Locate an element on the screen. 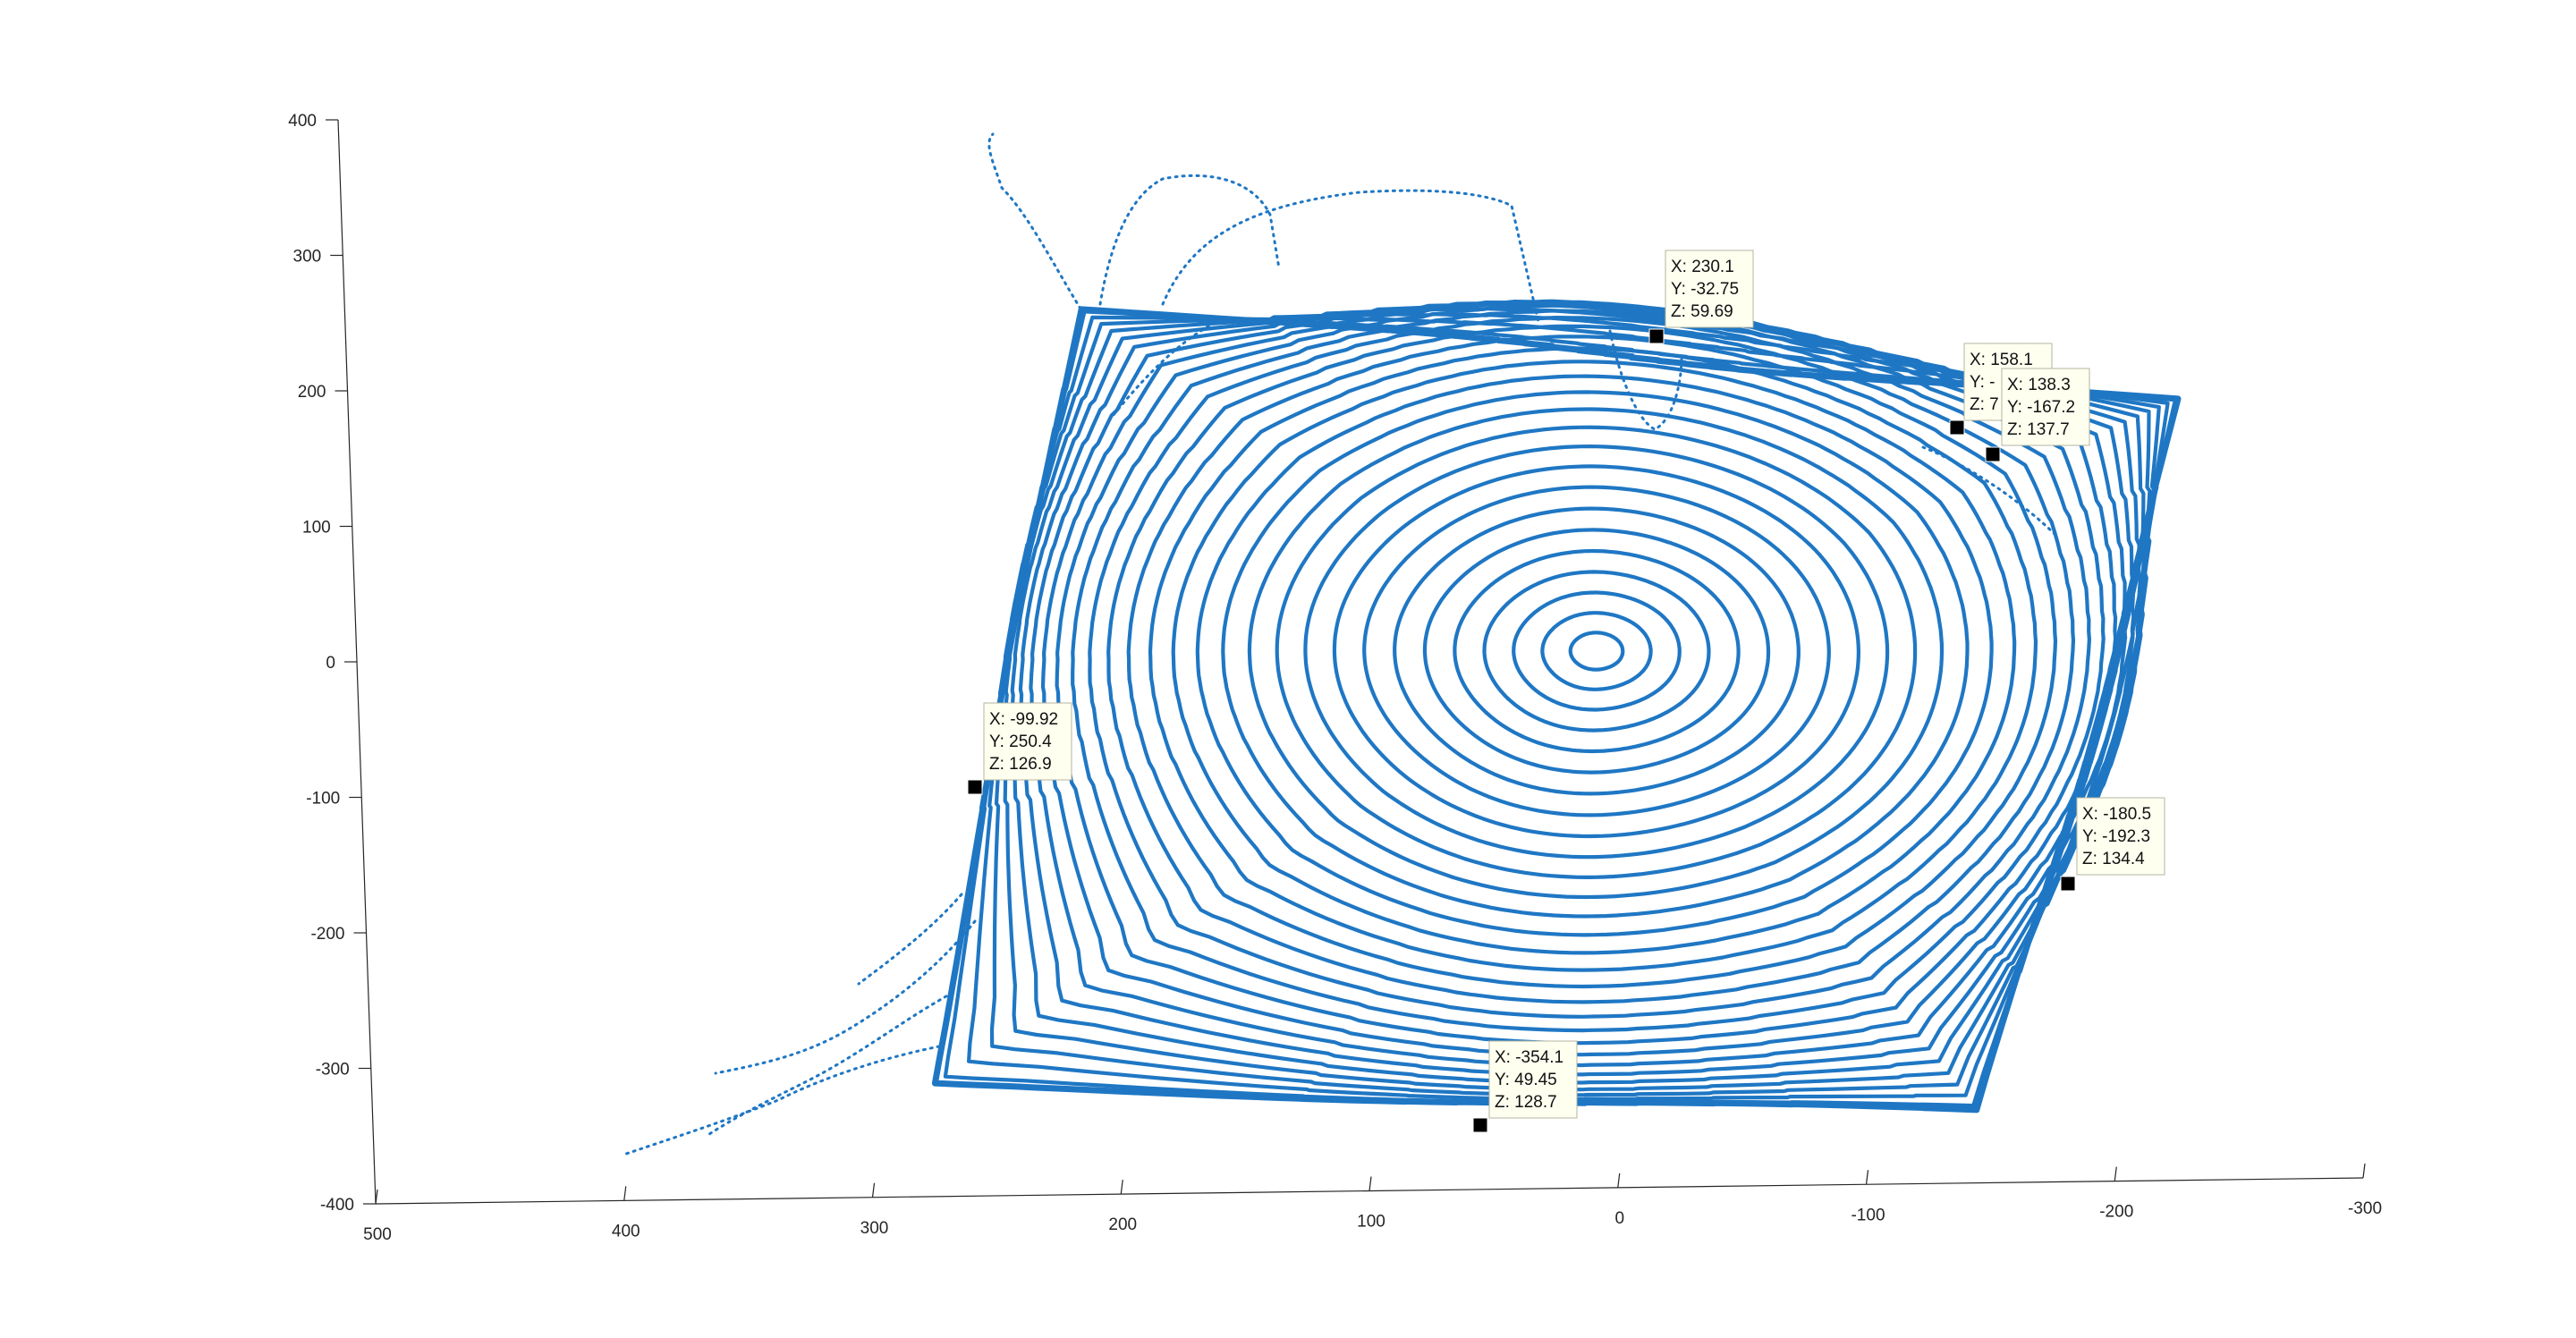  datatip-y-label: Y: - is located at coordinates (1983, 382).